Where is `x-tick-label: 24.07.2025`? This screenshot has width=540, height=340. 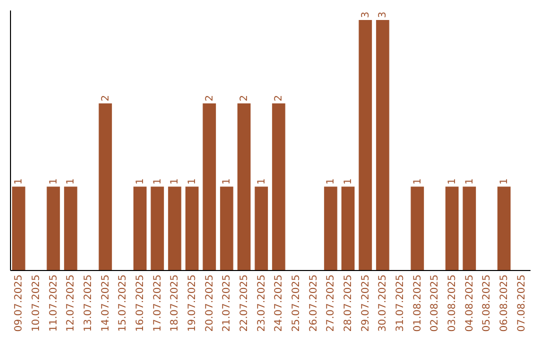 x-tick-label: 24.07.2025 is located at coordinates (279, 303).